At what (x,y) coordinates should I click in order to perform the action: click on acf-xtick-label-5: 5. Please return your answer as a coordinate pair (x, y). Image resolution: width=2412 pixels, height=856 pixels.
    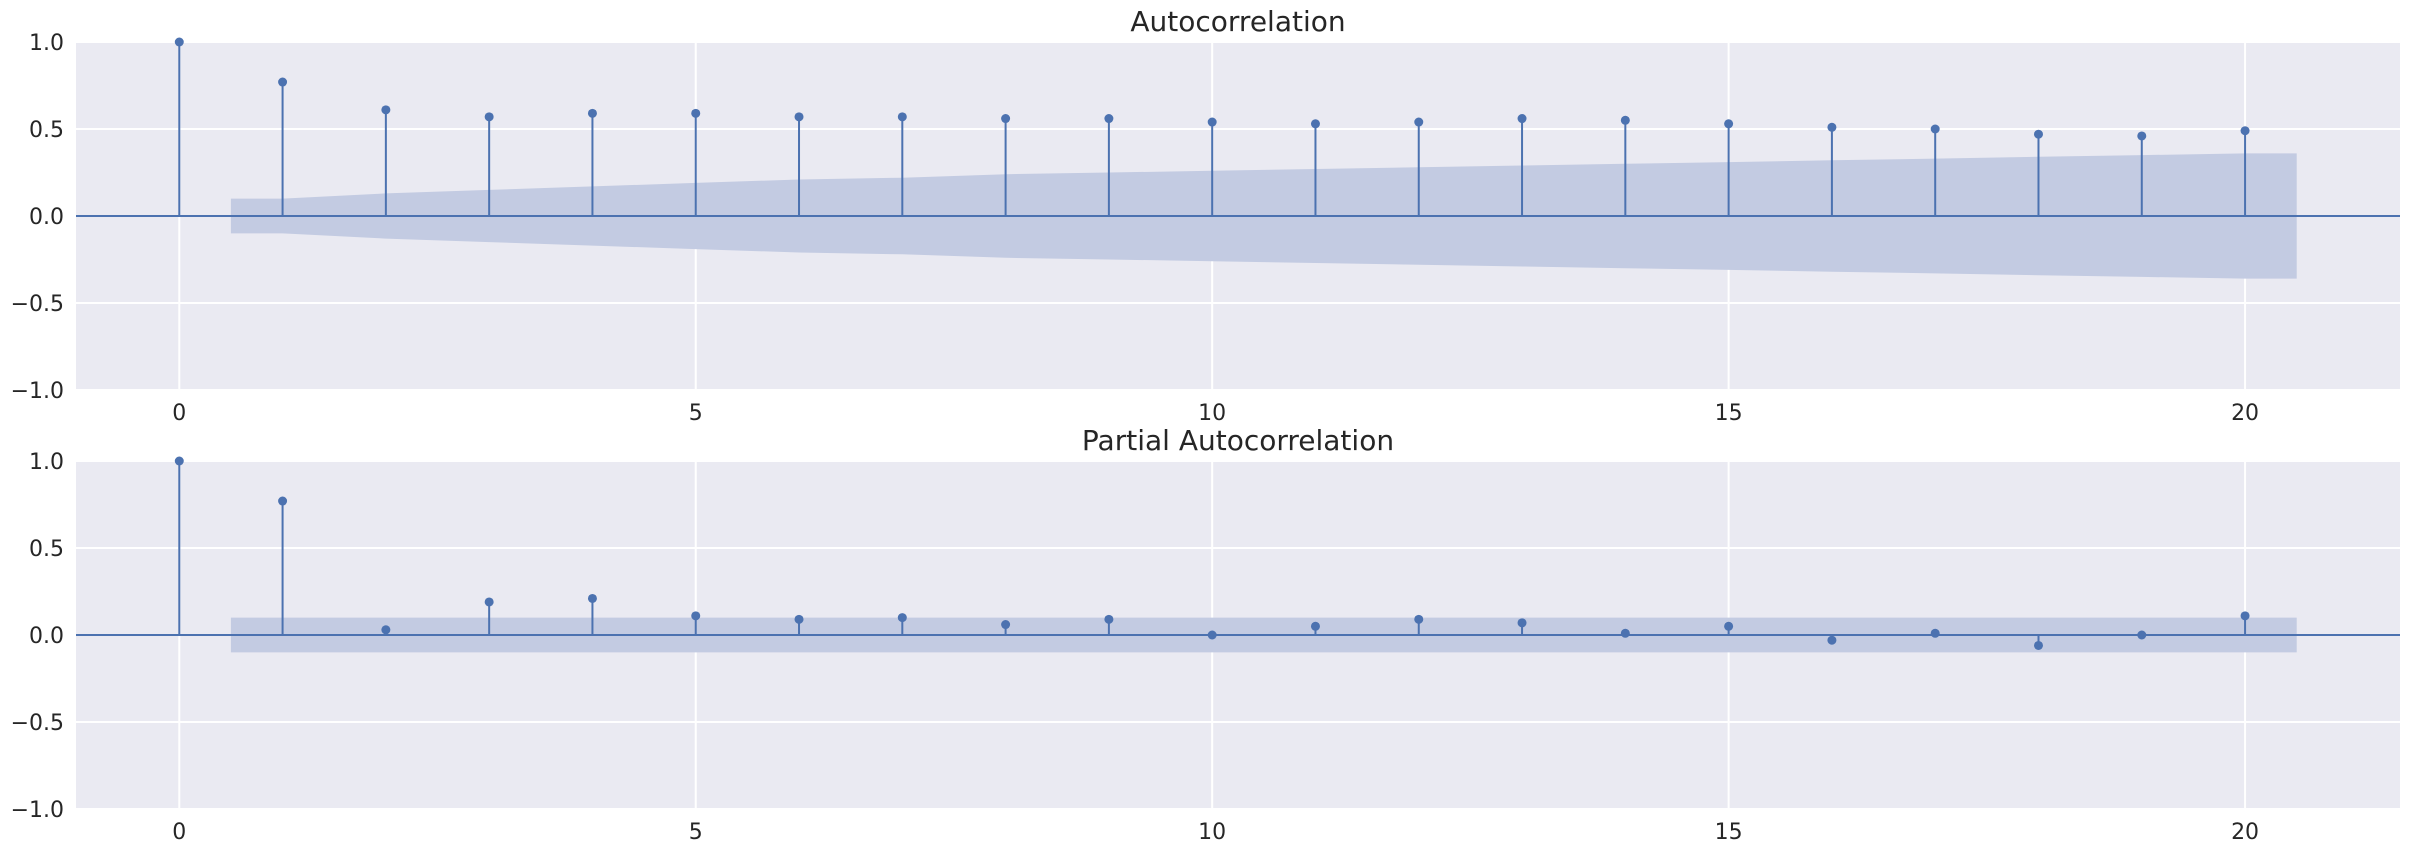
    Looking at the image, I should click on (696, 413).